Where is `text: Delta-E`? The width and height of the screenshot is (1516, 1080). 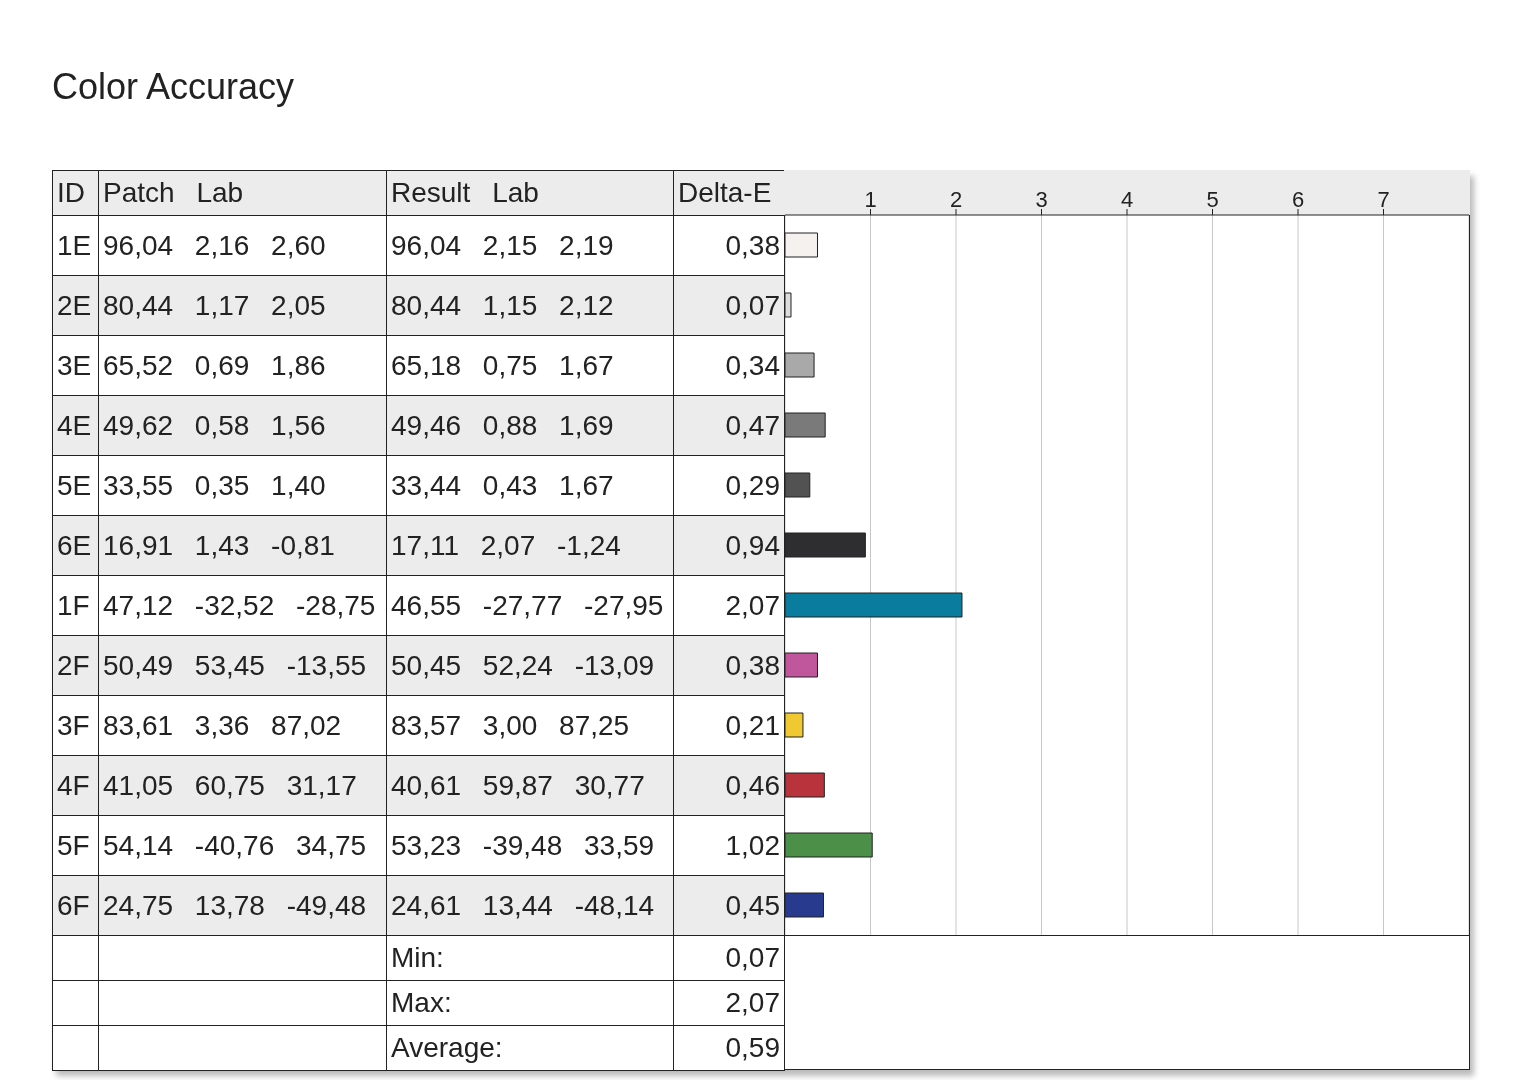
text: Delta-E is located at coordinates (729, 193).